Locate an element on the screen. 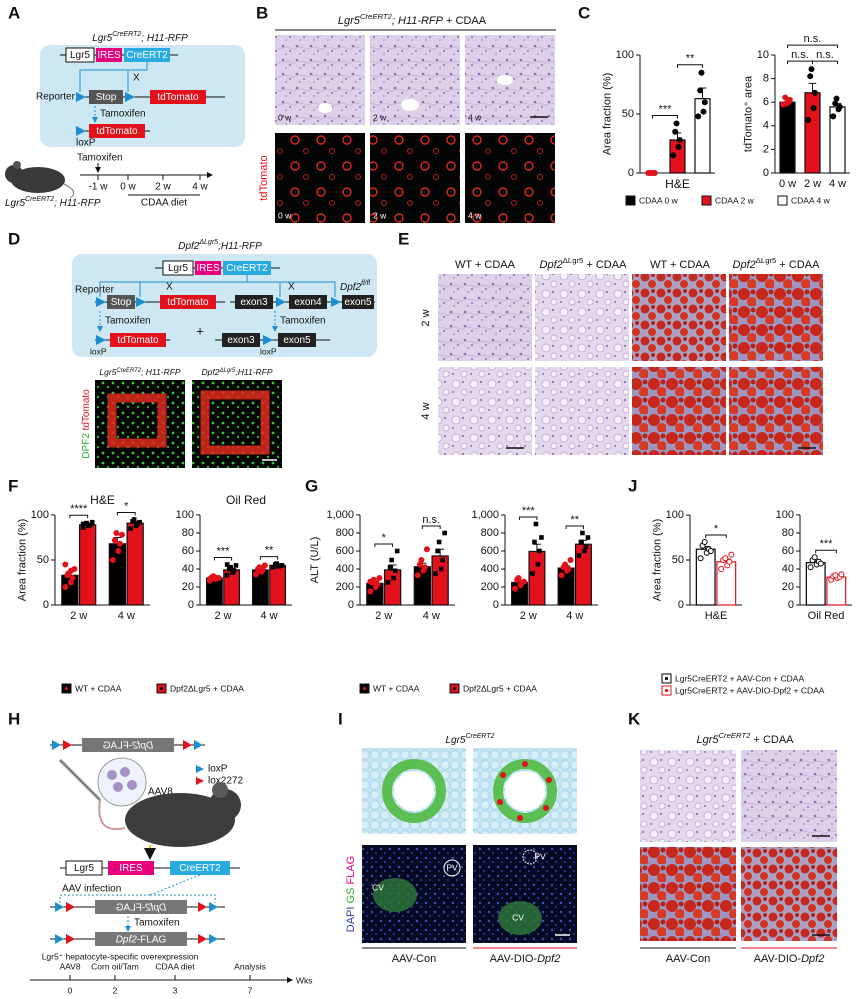 Image resolution: width=865 pixels, height=999 pixels. red-signal is located at coordinates (188, 422).